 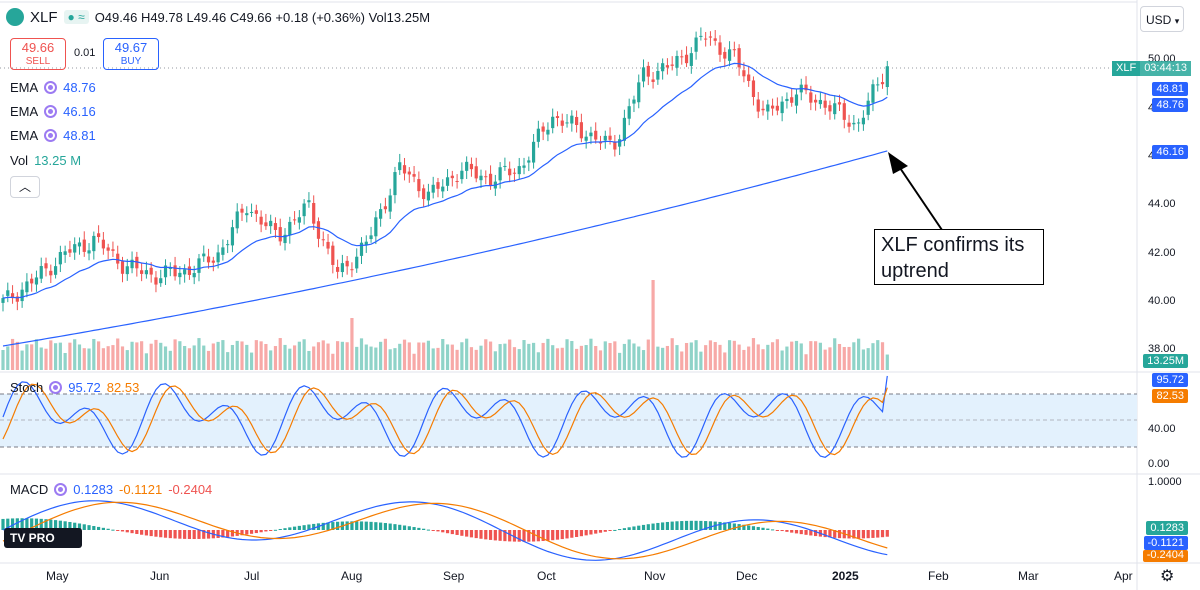 I want to click on chevron-down-icon: ▾, so click(x=1177, y=21).